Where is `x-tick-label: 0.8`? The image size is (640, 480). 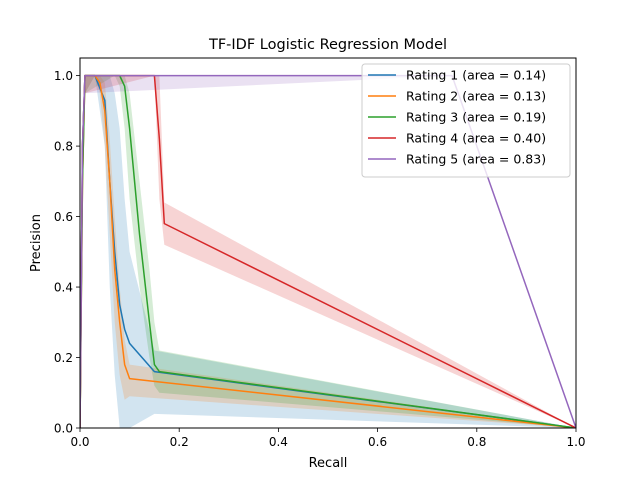 x-tick-label: 0.8 is located at coordinates (476, 442).